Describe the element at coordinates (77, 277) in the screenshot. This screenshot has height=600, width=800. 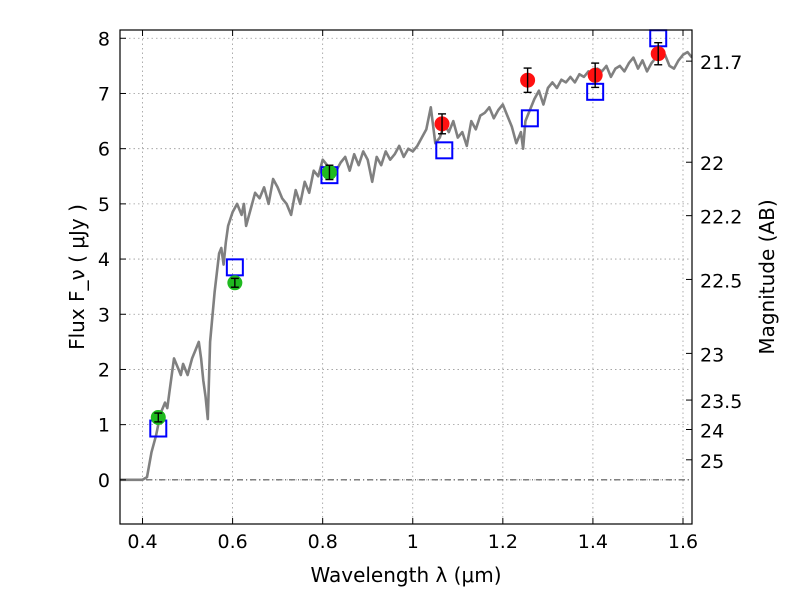
I see `y-axis-title: Flux F_ν ( μJy )` at that location.